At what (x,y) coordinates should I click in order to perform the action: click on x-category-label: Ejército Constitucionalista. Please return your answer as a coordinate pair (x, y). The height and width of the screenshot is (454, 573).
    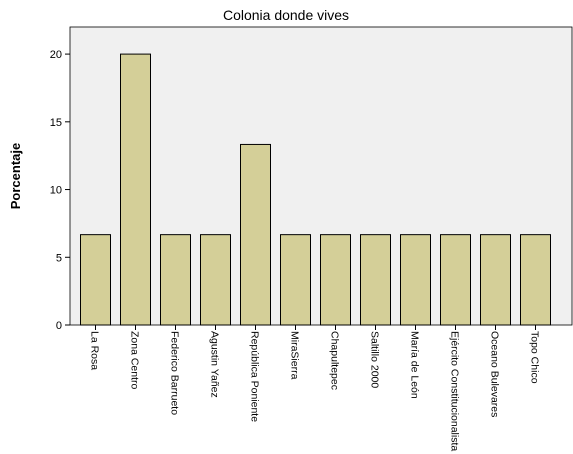
    Looking at the image, I should click on (455, 391).